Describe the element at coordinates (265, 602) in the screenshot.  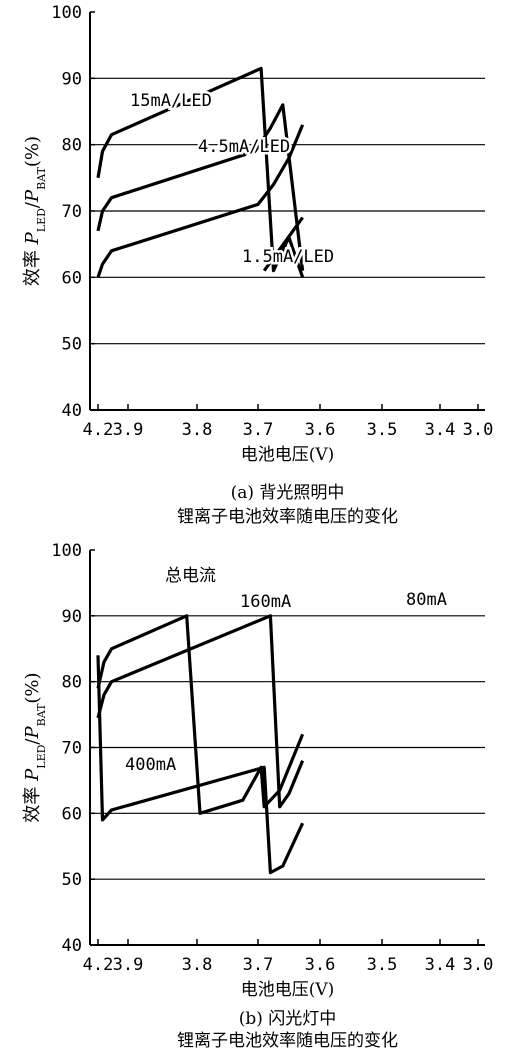
I see `series-annotation: 160mA` at that location.